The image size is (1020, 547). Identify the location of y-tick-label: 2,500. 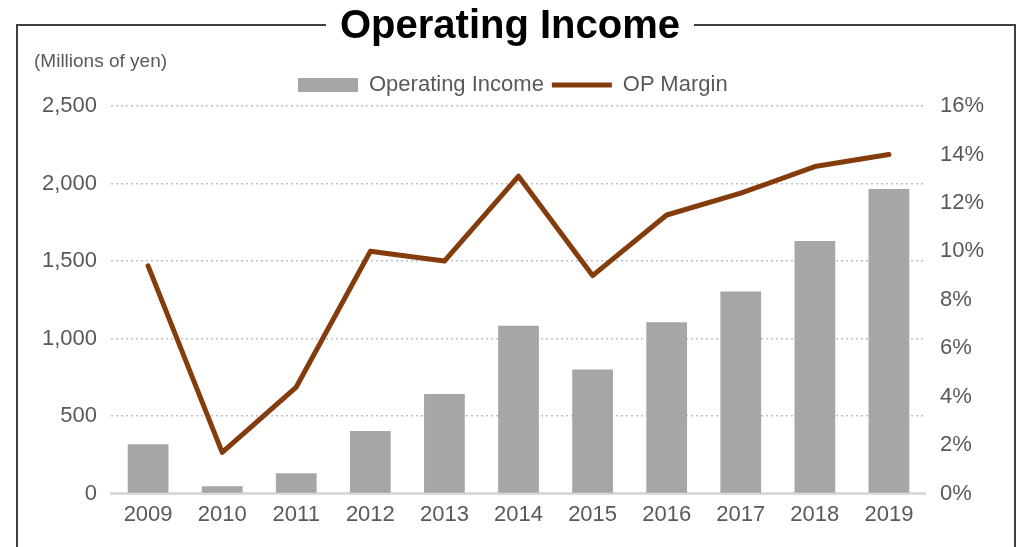
(69, 105).